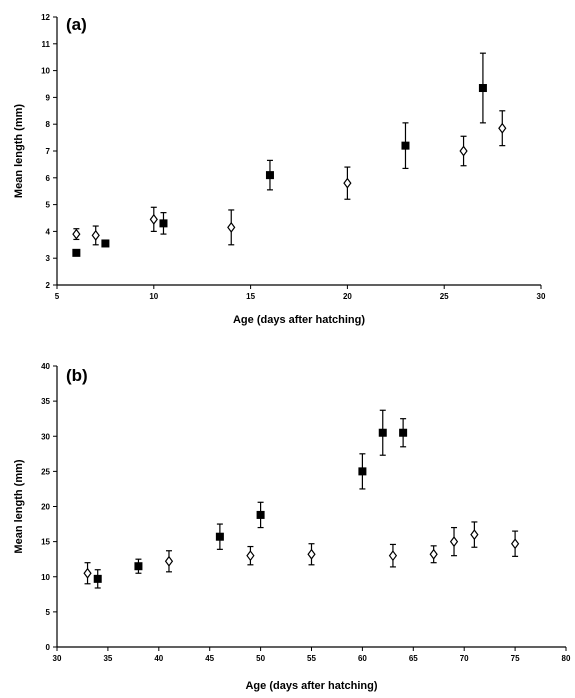 The width and height of the screenshot is (575, 698). What do you see at coordinates (158, 658) in the screenshot?
I see `x-tick-label: 40` at bounding box center [158, 658].